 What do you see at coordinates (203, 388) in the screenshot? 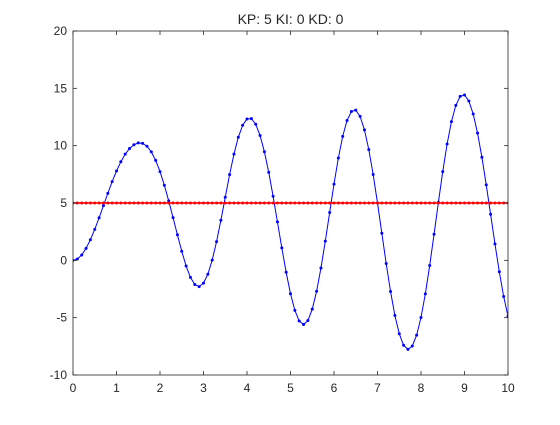
I see `x-tick-label: 3` at bounding box center [203, 388].